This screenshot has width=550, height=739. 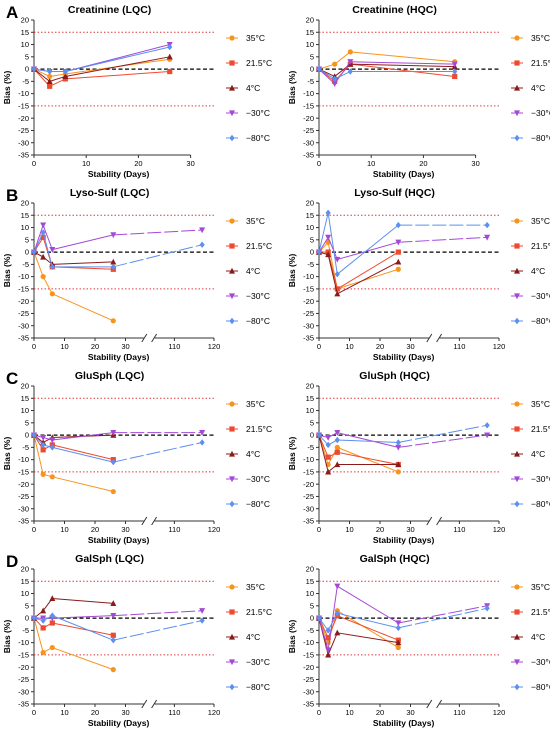 I want to click on x-axis-label: Stability (Days), so click(x=404, y=357).